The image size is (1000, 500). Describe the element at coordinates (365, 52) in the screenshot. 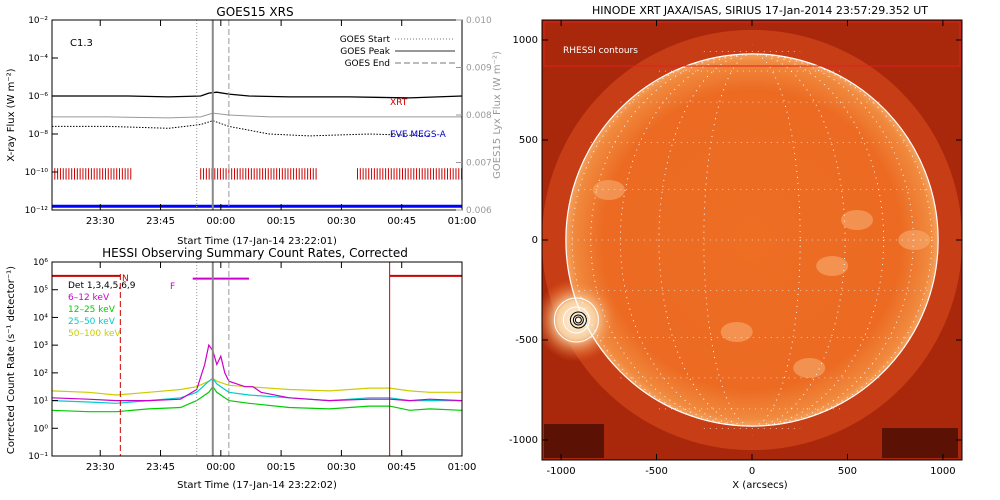

I see `goes-legend-peak: GOES Peak` at that location.